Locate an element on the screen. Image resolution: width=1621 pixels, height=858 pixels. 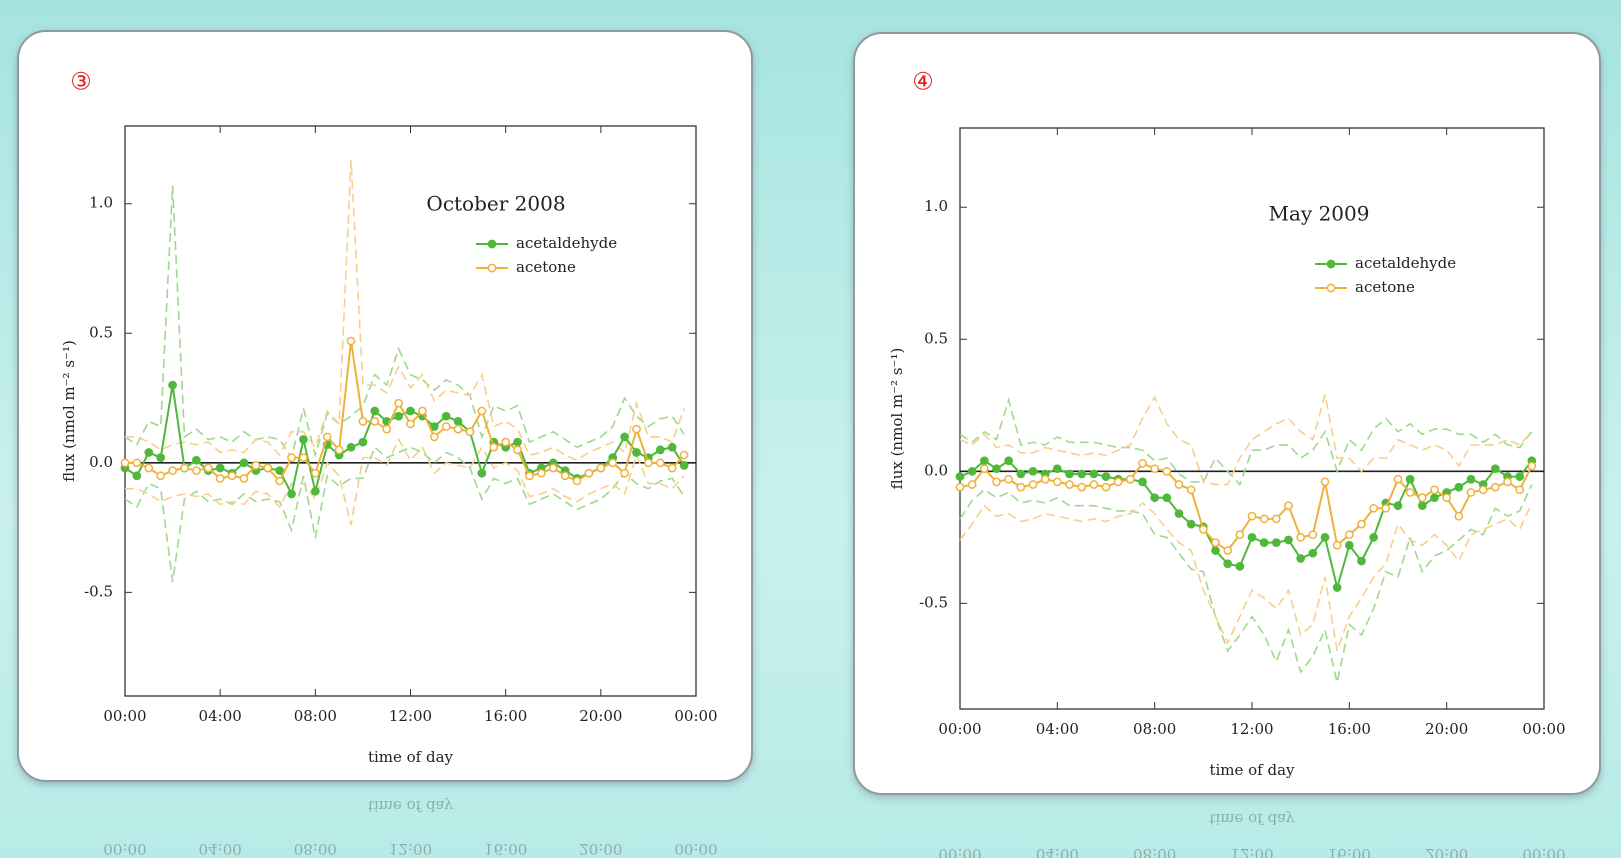
x-tick-label-reflection: 16:00 is located at coordinates (1349, 851).